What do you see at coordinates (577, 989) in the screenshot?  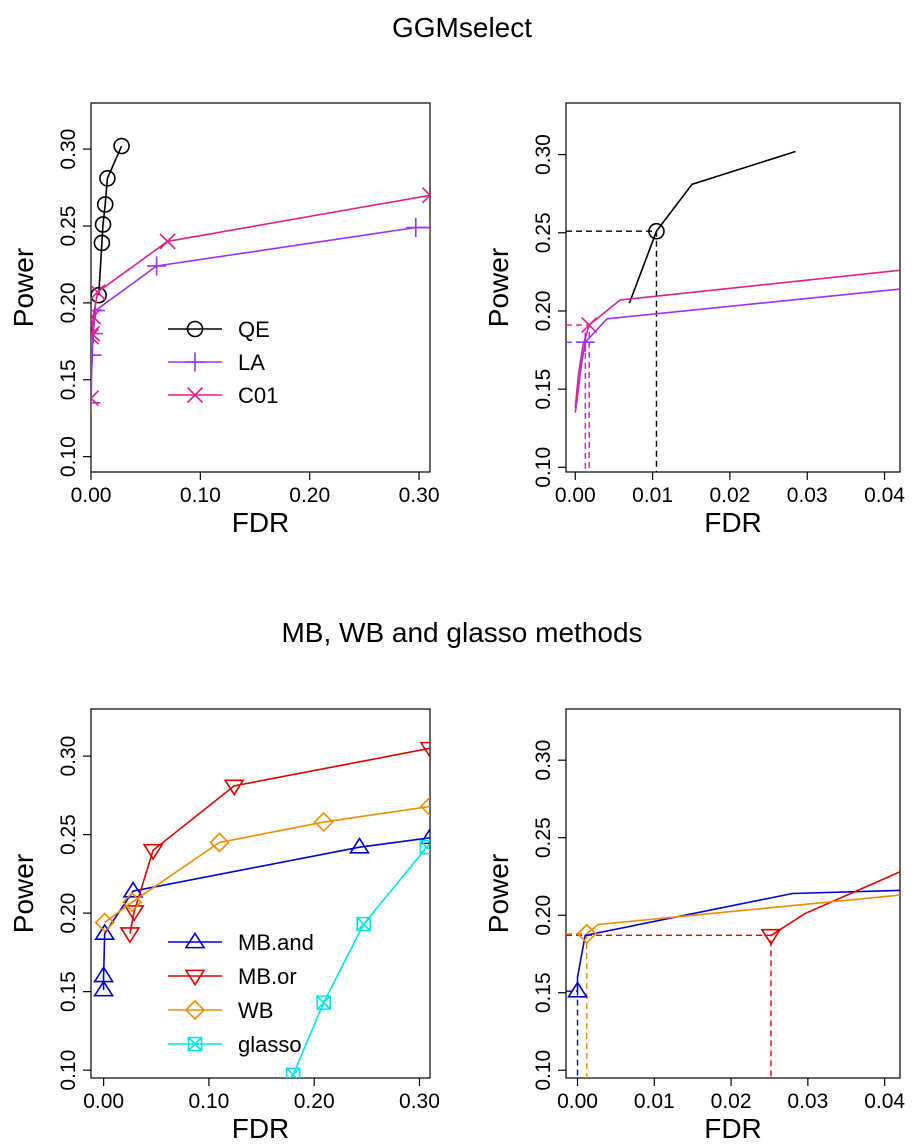 I see `highlight-point-mb-and` at bounding box center [577, 989].